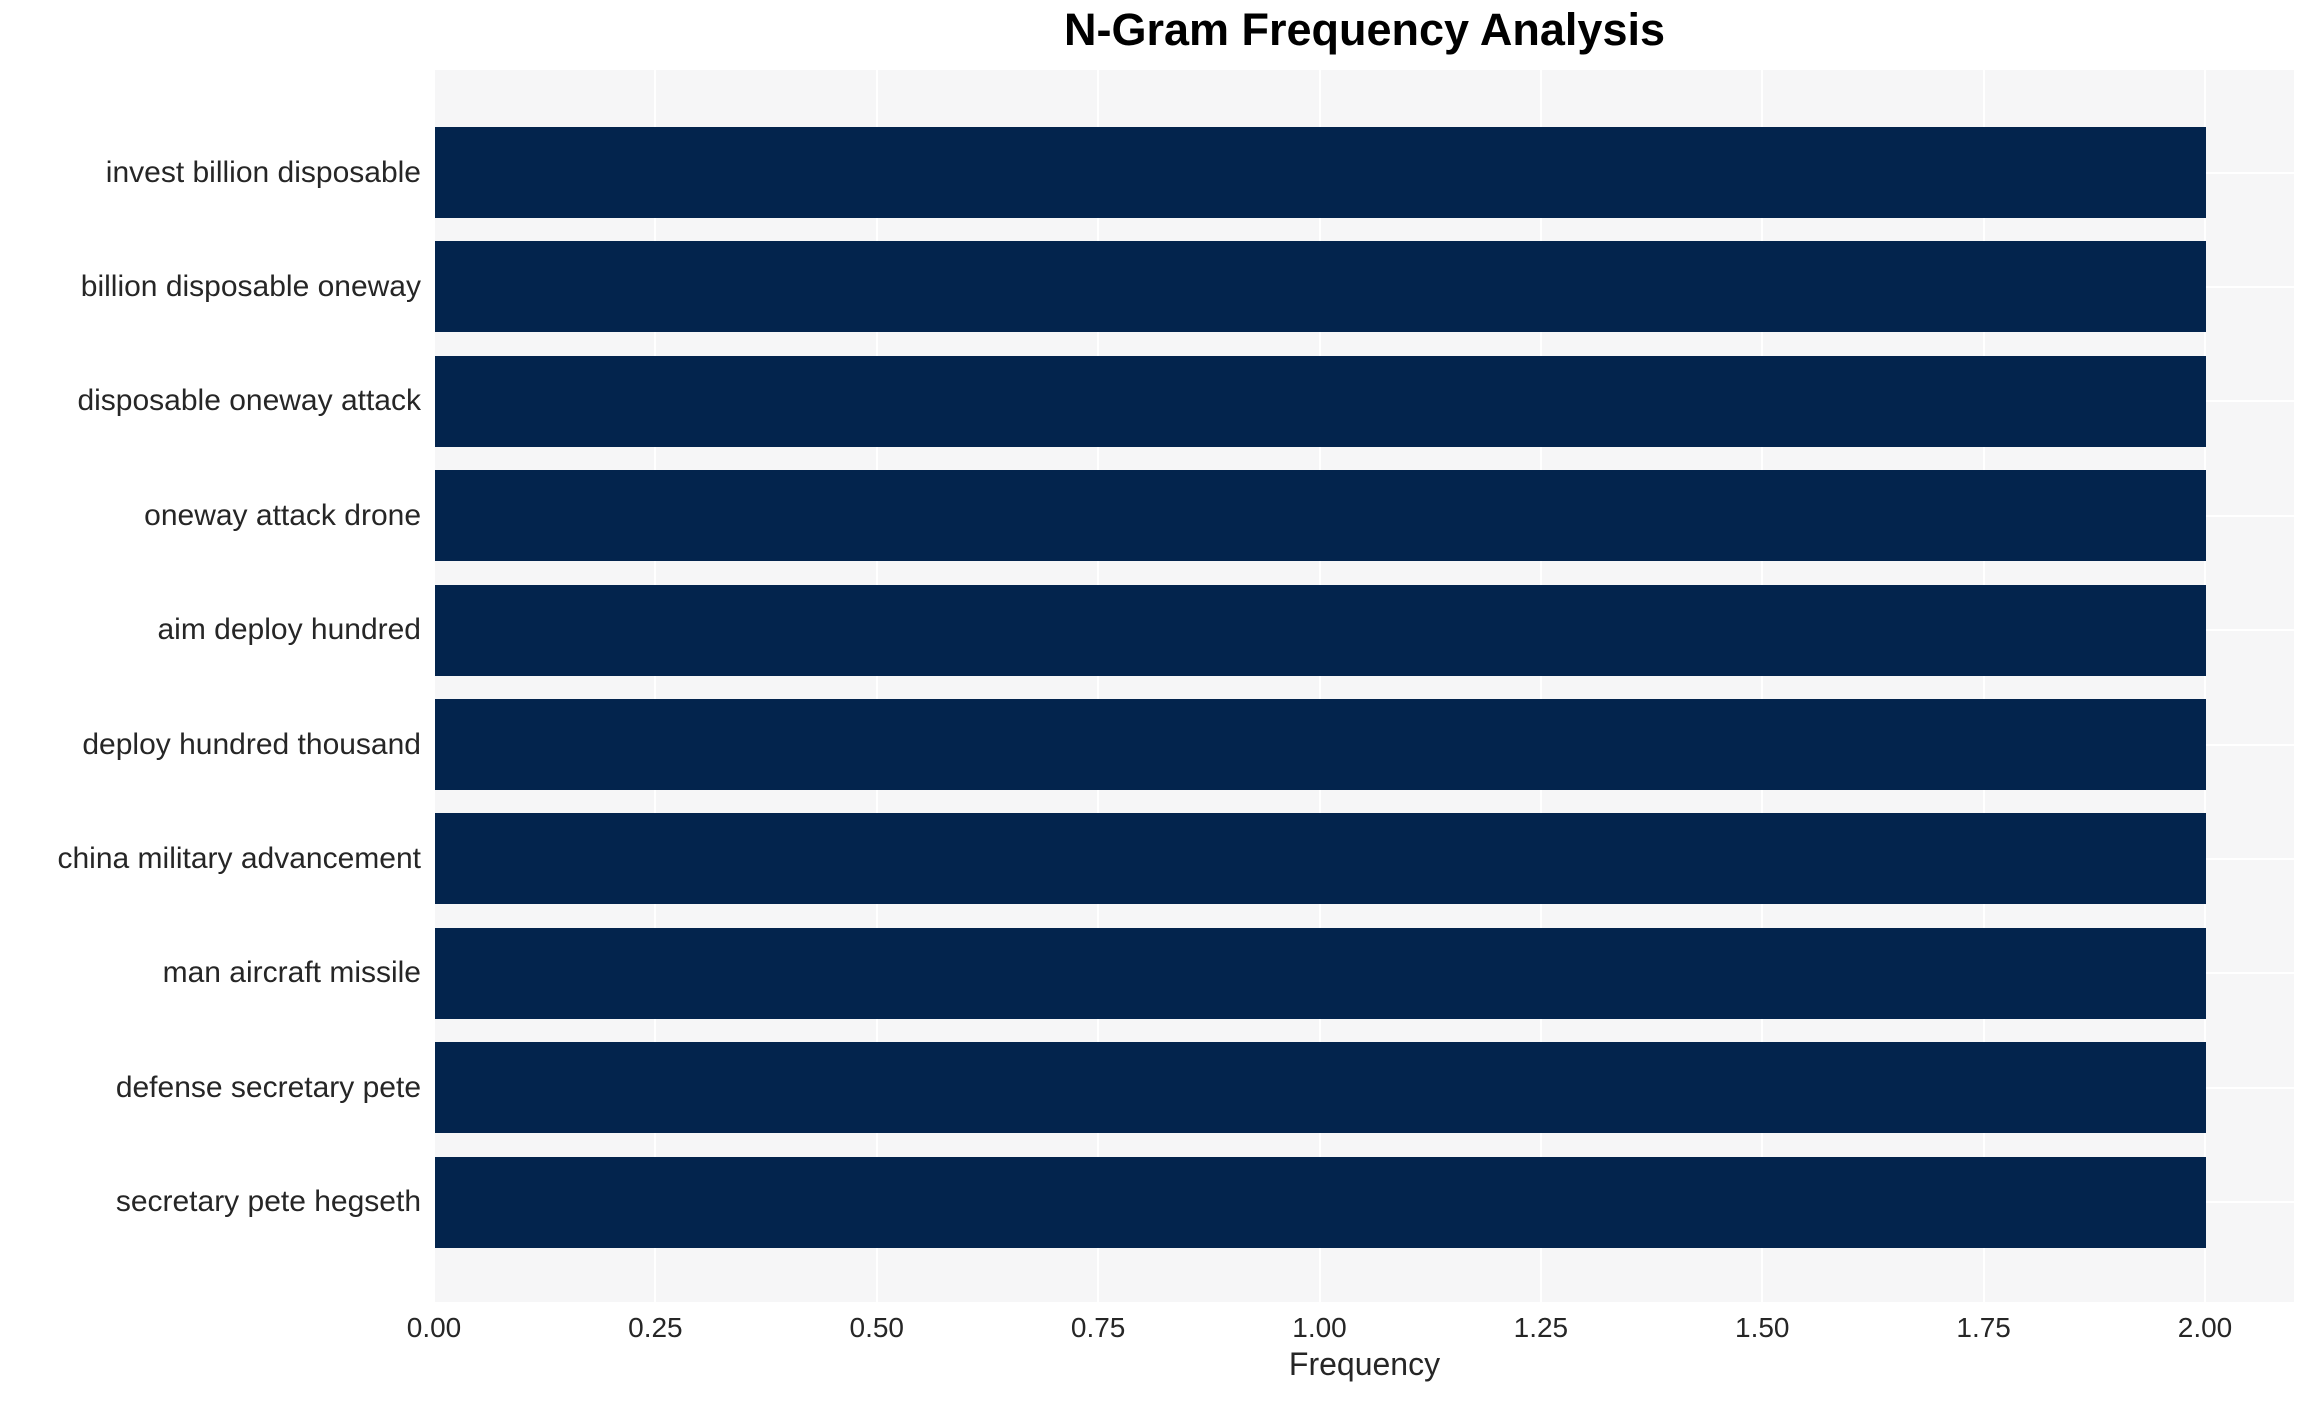 The height and width of the screenshot is (1402, 2313). Describe the element at coordinates (655, 1327) in the screenshot. I see `x-tick-label: 0.25` at that location.